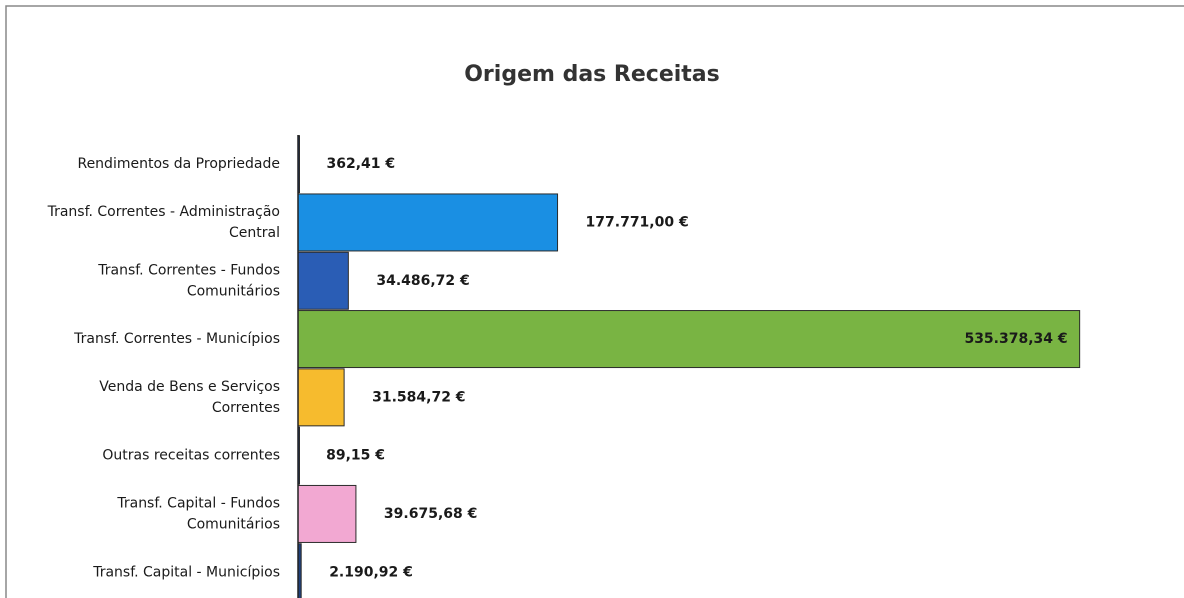  I want to click on y-tick-label: Venda de Bens e Serviços Correntes, so click(189, 397).